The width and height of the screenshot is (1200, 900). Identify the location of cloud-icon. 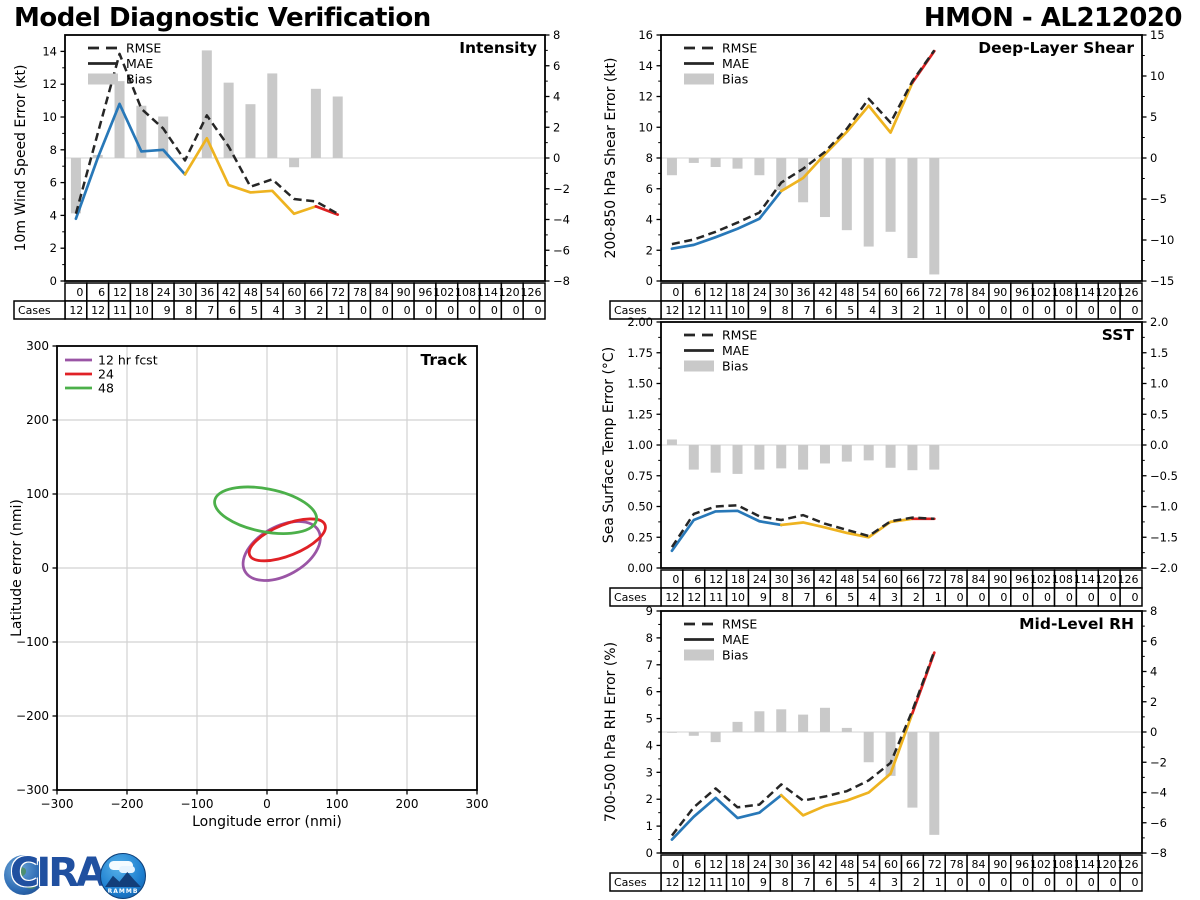
(121, 865).